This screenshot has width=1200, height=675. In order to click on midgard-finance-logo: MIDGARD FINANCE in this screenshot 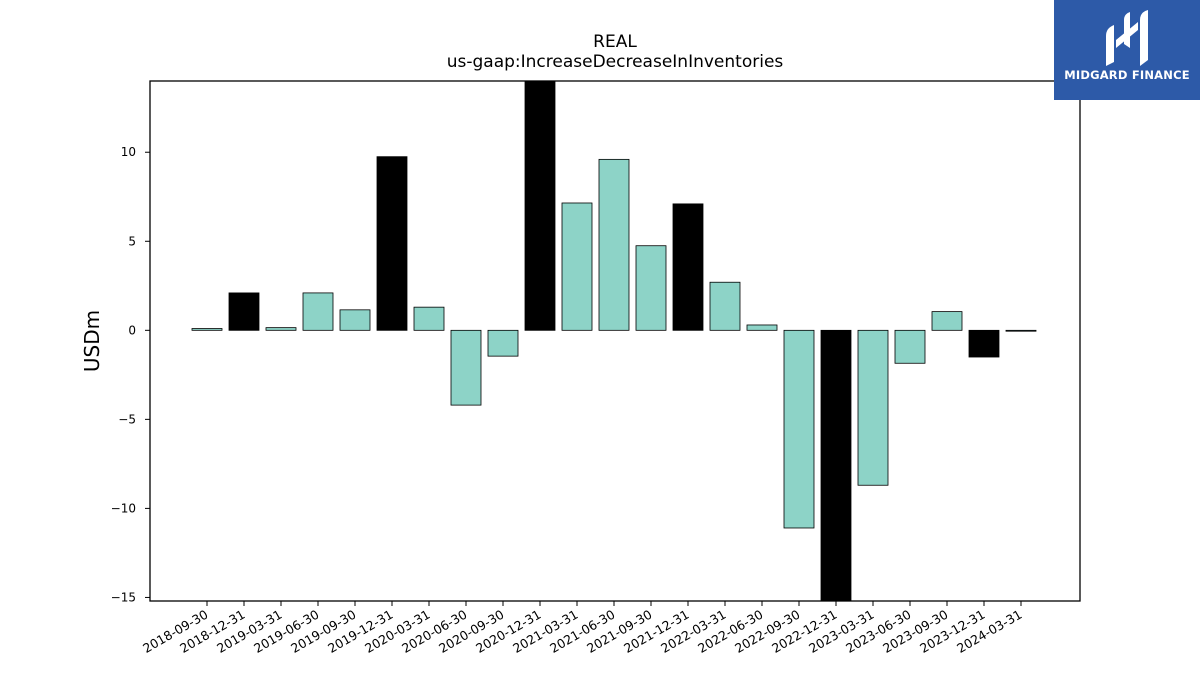, I will do `click(1127, 50)`.